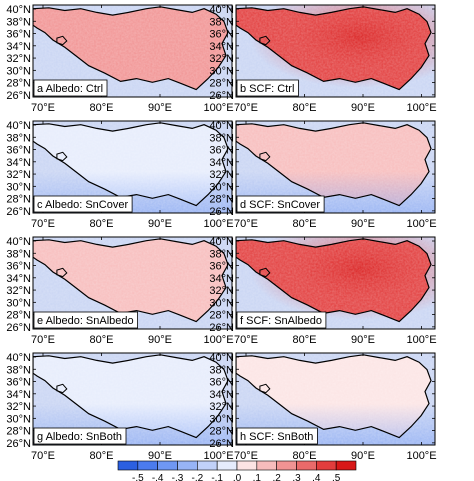  I want to click on panel-label-text: b SCF: Ctrl, so click(267, 89).